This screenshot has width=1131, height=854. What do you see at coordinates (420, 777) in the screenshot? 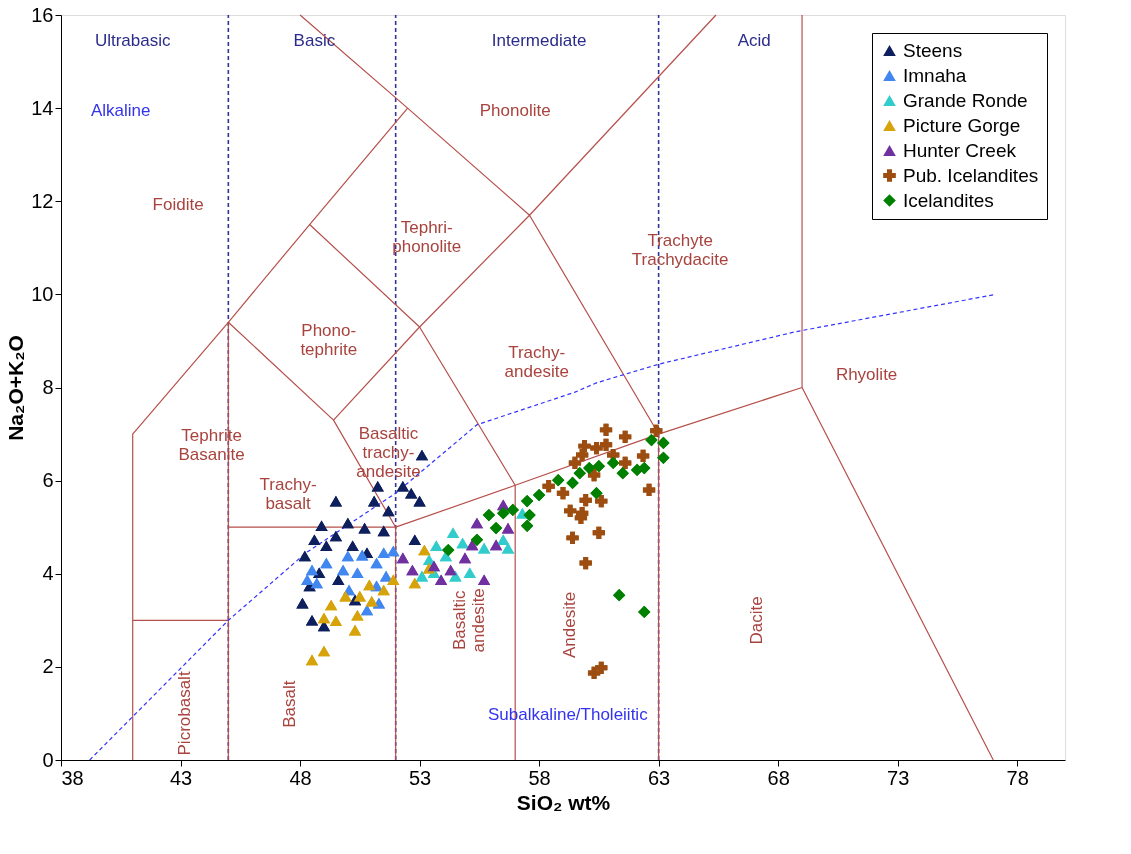
I see `x-tick-label: 53` at bounding box center [420, 777].